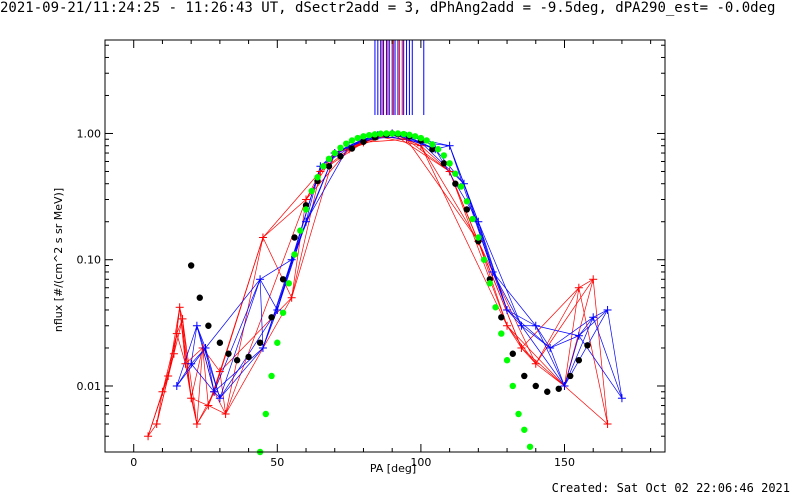 This screenshot has width=800, height=500. I want to click on y-tick-label: 1.00, so click(89, 133).